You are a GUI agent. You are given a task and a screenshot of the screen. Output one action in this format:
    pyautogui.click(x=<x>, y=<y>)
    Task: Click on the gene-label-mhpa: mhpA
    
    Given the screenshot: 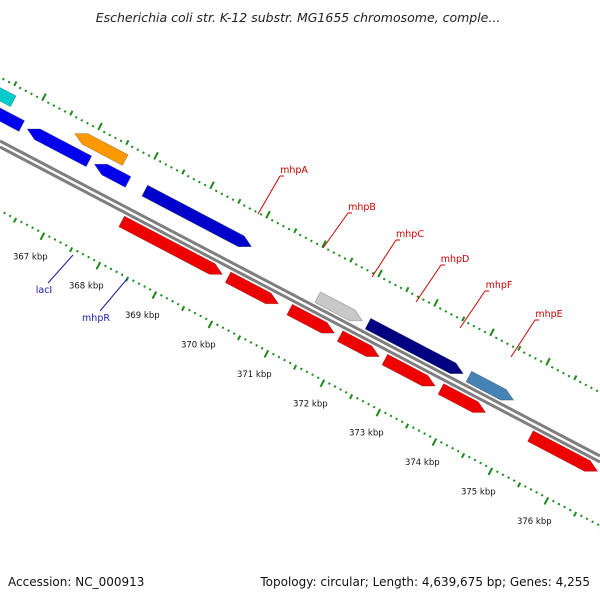 What is the action you would take?
    pyautogui.click(x=294, y=170)
    